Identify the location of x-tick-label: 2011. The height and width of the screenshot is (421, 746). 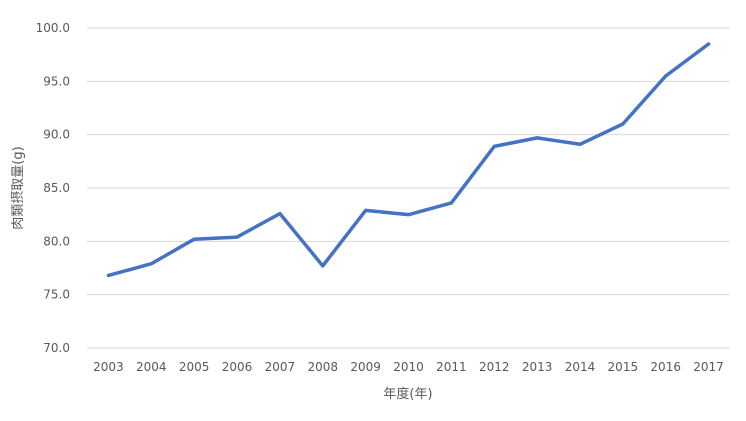
(451, 367).